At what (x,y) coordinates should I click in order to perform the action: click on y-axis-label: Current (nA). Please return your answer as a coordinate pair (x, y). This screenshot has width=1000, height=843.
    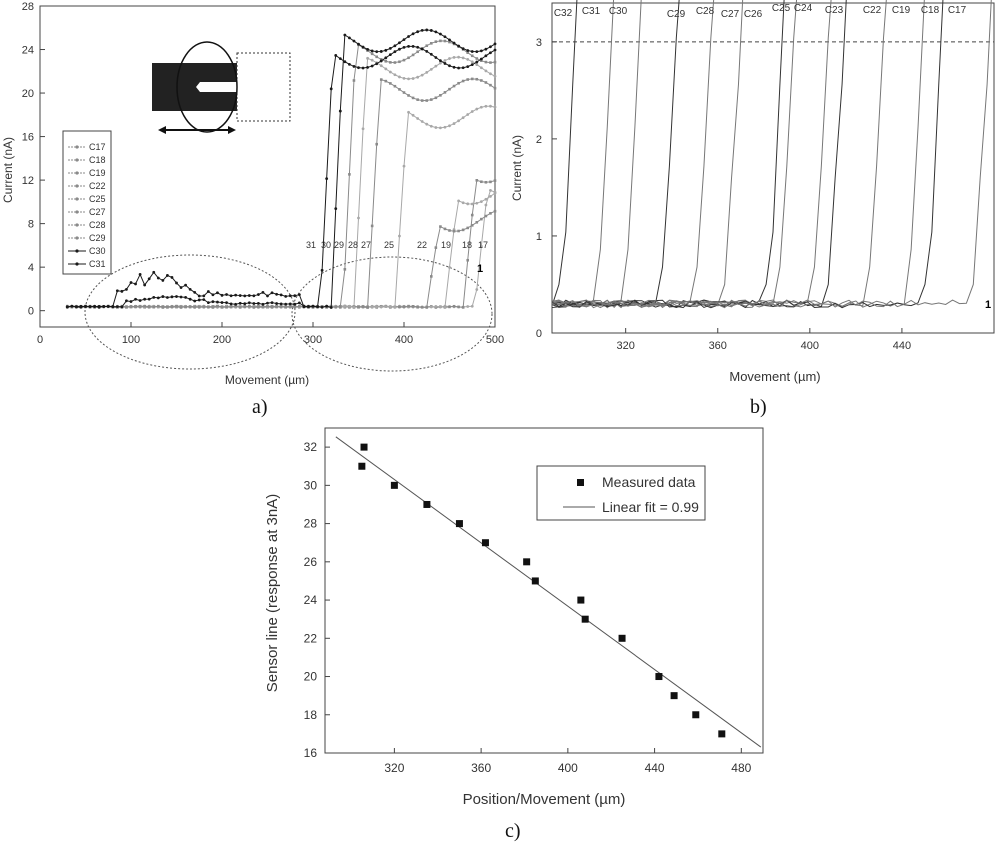
    Looking at the image, I should click on (517, 168).